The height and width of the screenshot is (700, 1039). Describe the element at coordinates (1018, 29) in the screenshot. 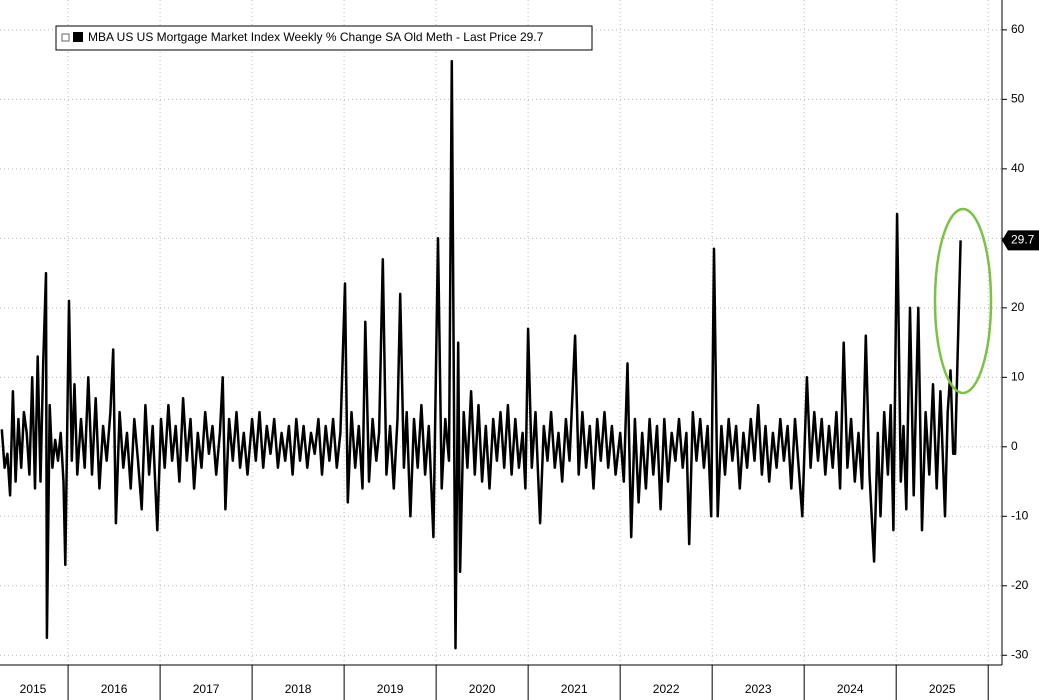

I see `y-tick-label: 60` at that location.